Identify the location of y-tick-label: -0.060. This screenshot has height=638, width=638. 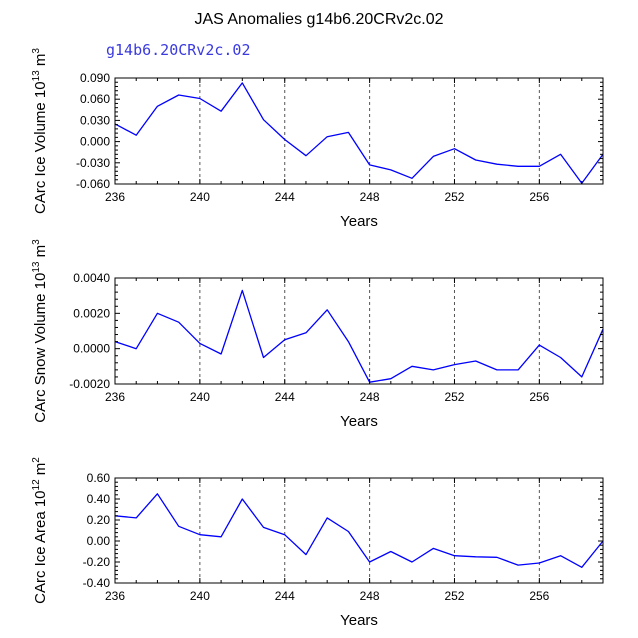
(93, 184).